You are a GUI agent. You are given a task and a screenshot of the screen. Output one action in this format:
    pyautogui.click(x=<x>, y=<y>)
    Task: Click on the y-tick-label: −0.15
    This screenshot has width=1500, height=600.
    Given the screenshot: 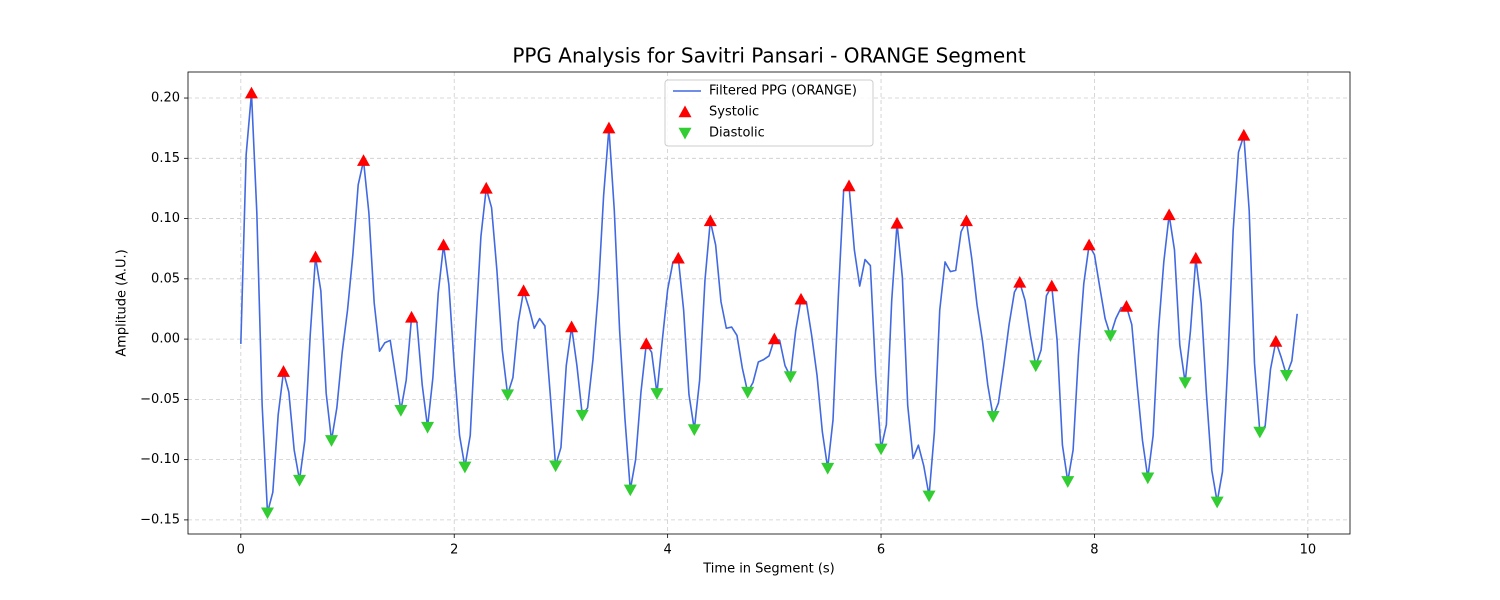 What is the action you would take?
    pyautogui.click(x=160, y=519)
    